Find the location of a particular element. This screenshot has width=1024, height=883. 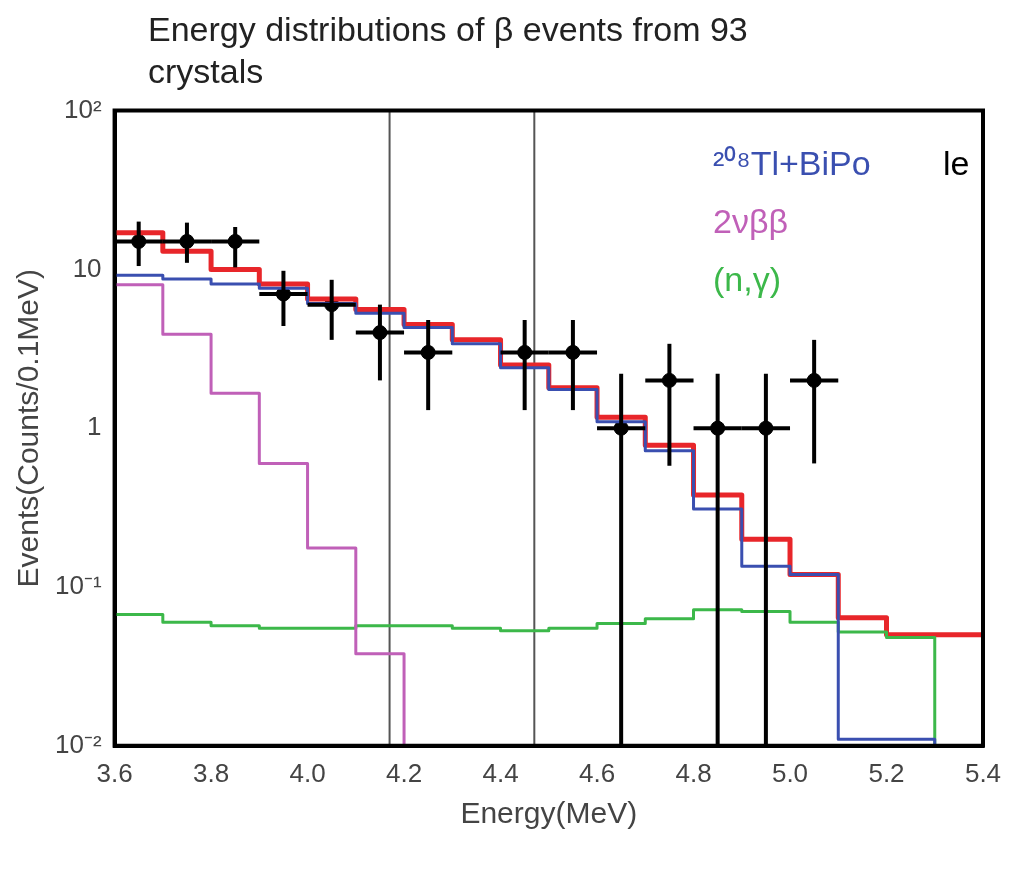

chart-title: Energy distributions of β events from 93 crystals is located at coordinates (448, 50).